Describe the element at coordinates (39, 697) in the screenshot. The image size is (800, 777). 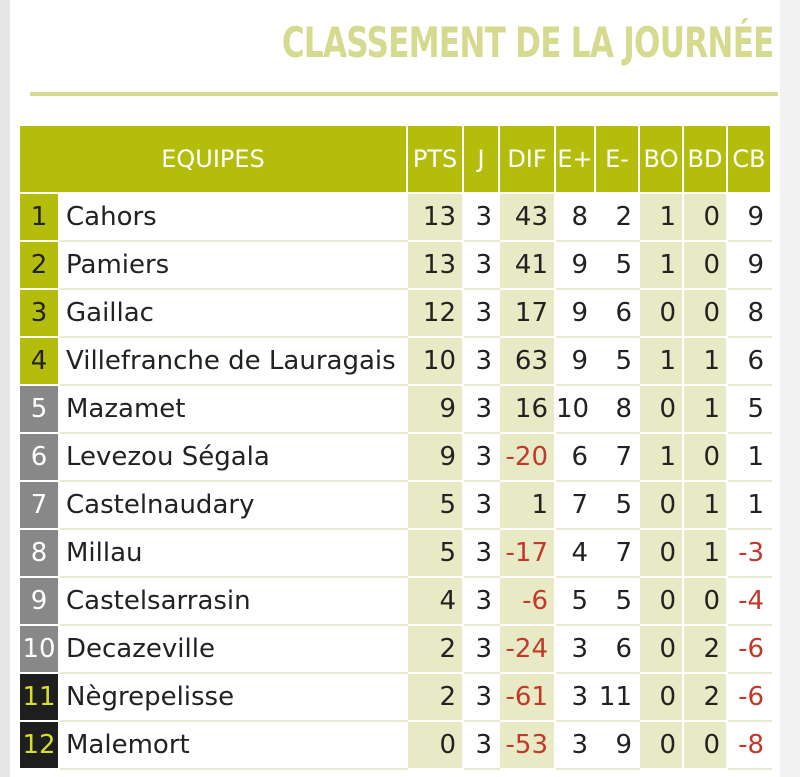
I see `rank-cell: 11` at that location.